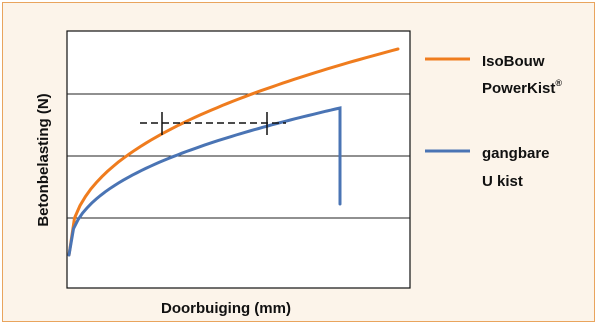  Describe the element at coordinates (518, 88) in the screenshot. I see `legend-label-isobouw-line2-text: PowerKist` at that location.